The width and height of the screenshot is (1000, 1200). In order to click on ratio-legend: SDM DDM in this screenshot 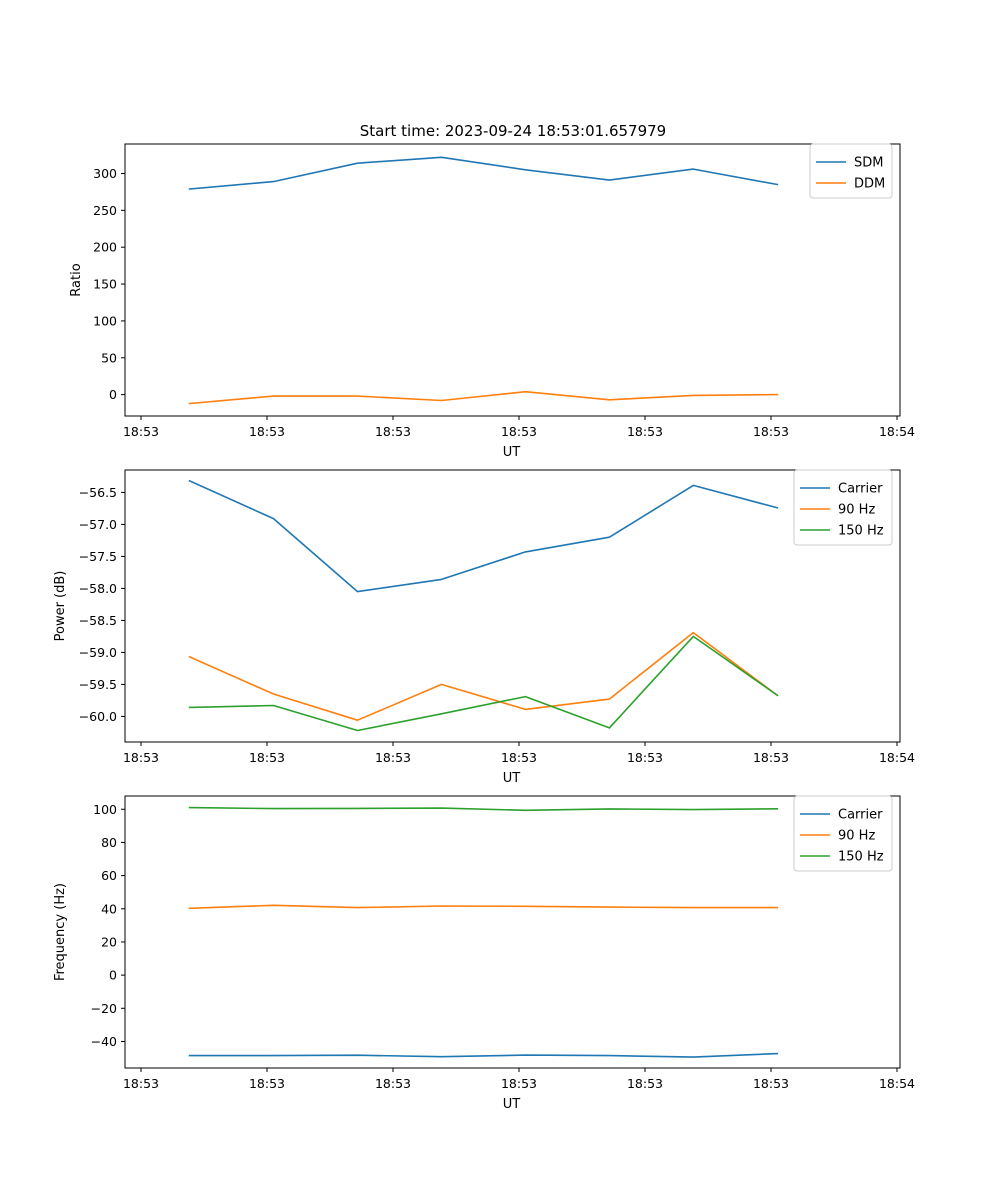, I will do `click(851, 171)`.